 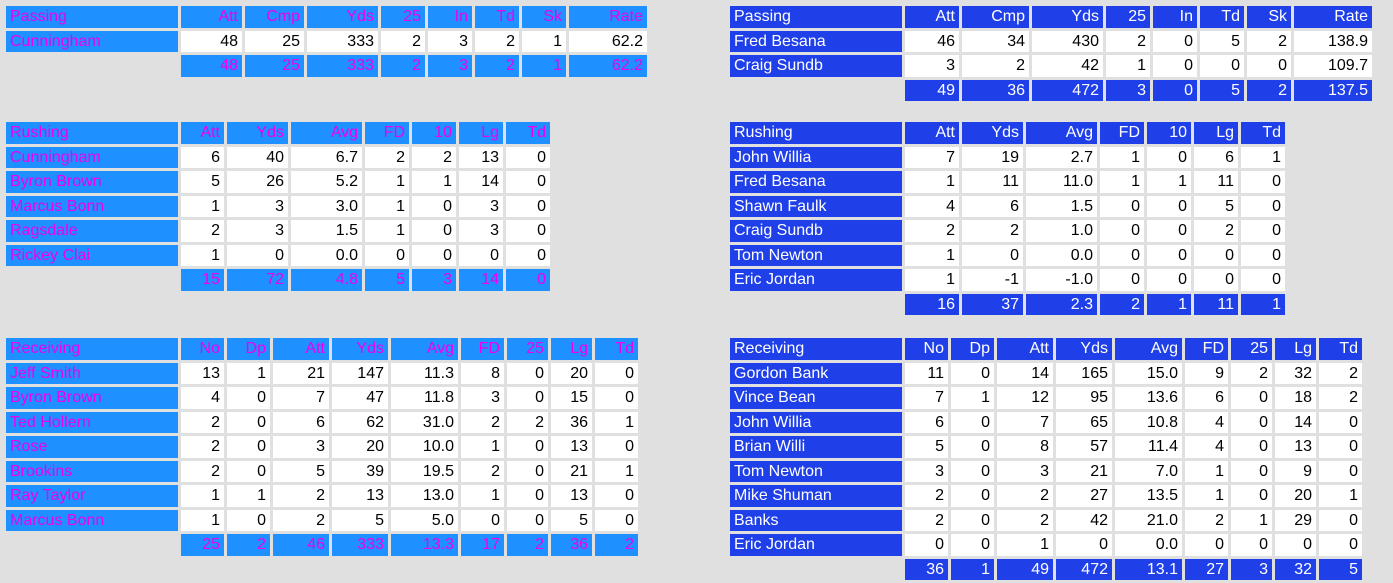 What do you see at coordinates (1007, 206) in the screenshot?
I see `table-row: Shawn Faulk 4 6 1.5 0 0 5 0` at bounding box center [1007, 206].